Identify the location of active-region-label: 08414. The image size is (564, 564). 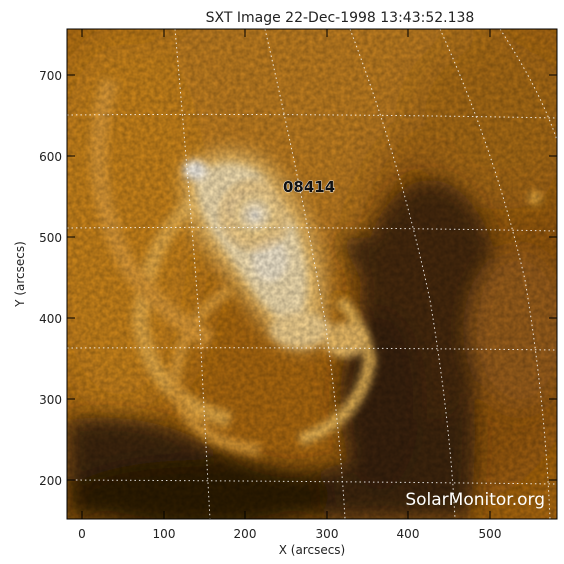
(309, 187).